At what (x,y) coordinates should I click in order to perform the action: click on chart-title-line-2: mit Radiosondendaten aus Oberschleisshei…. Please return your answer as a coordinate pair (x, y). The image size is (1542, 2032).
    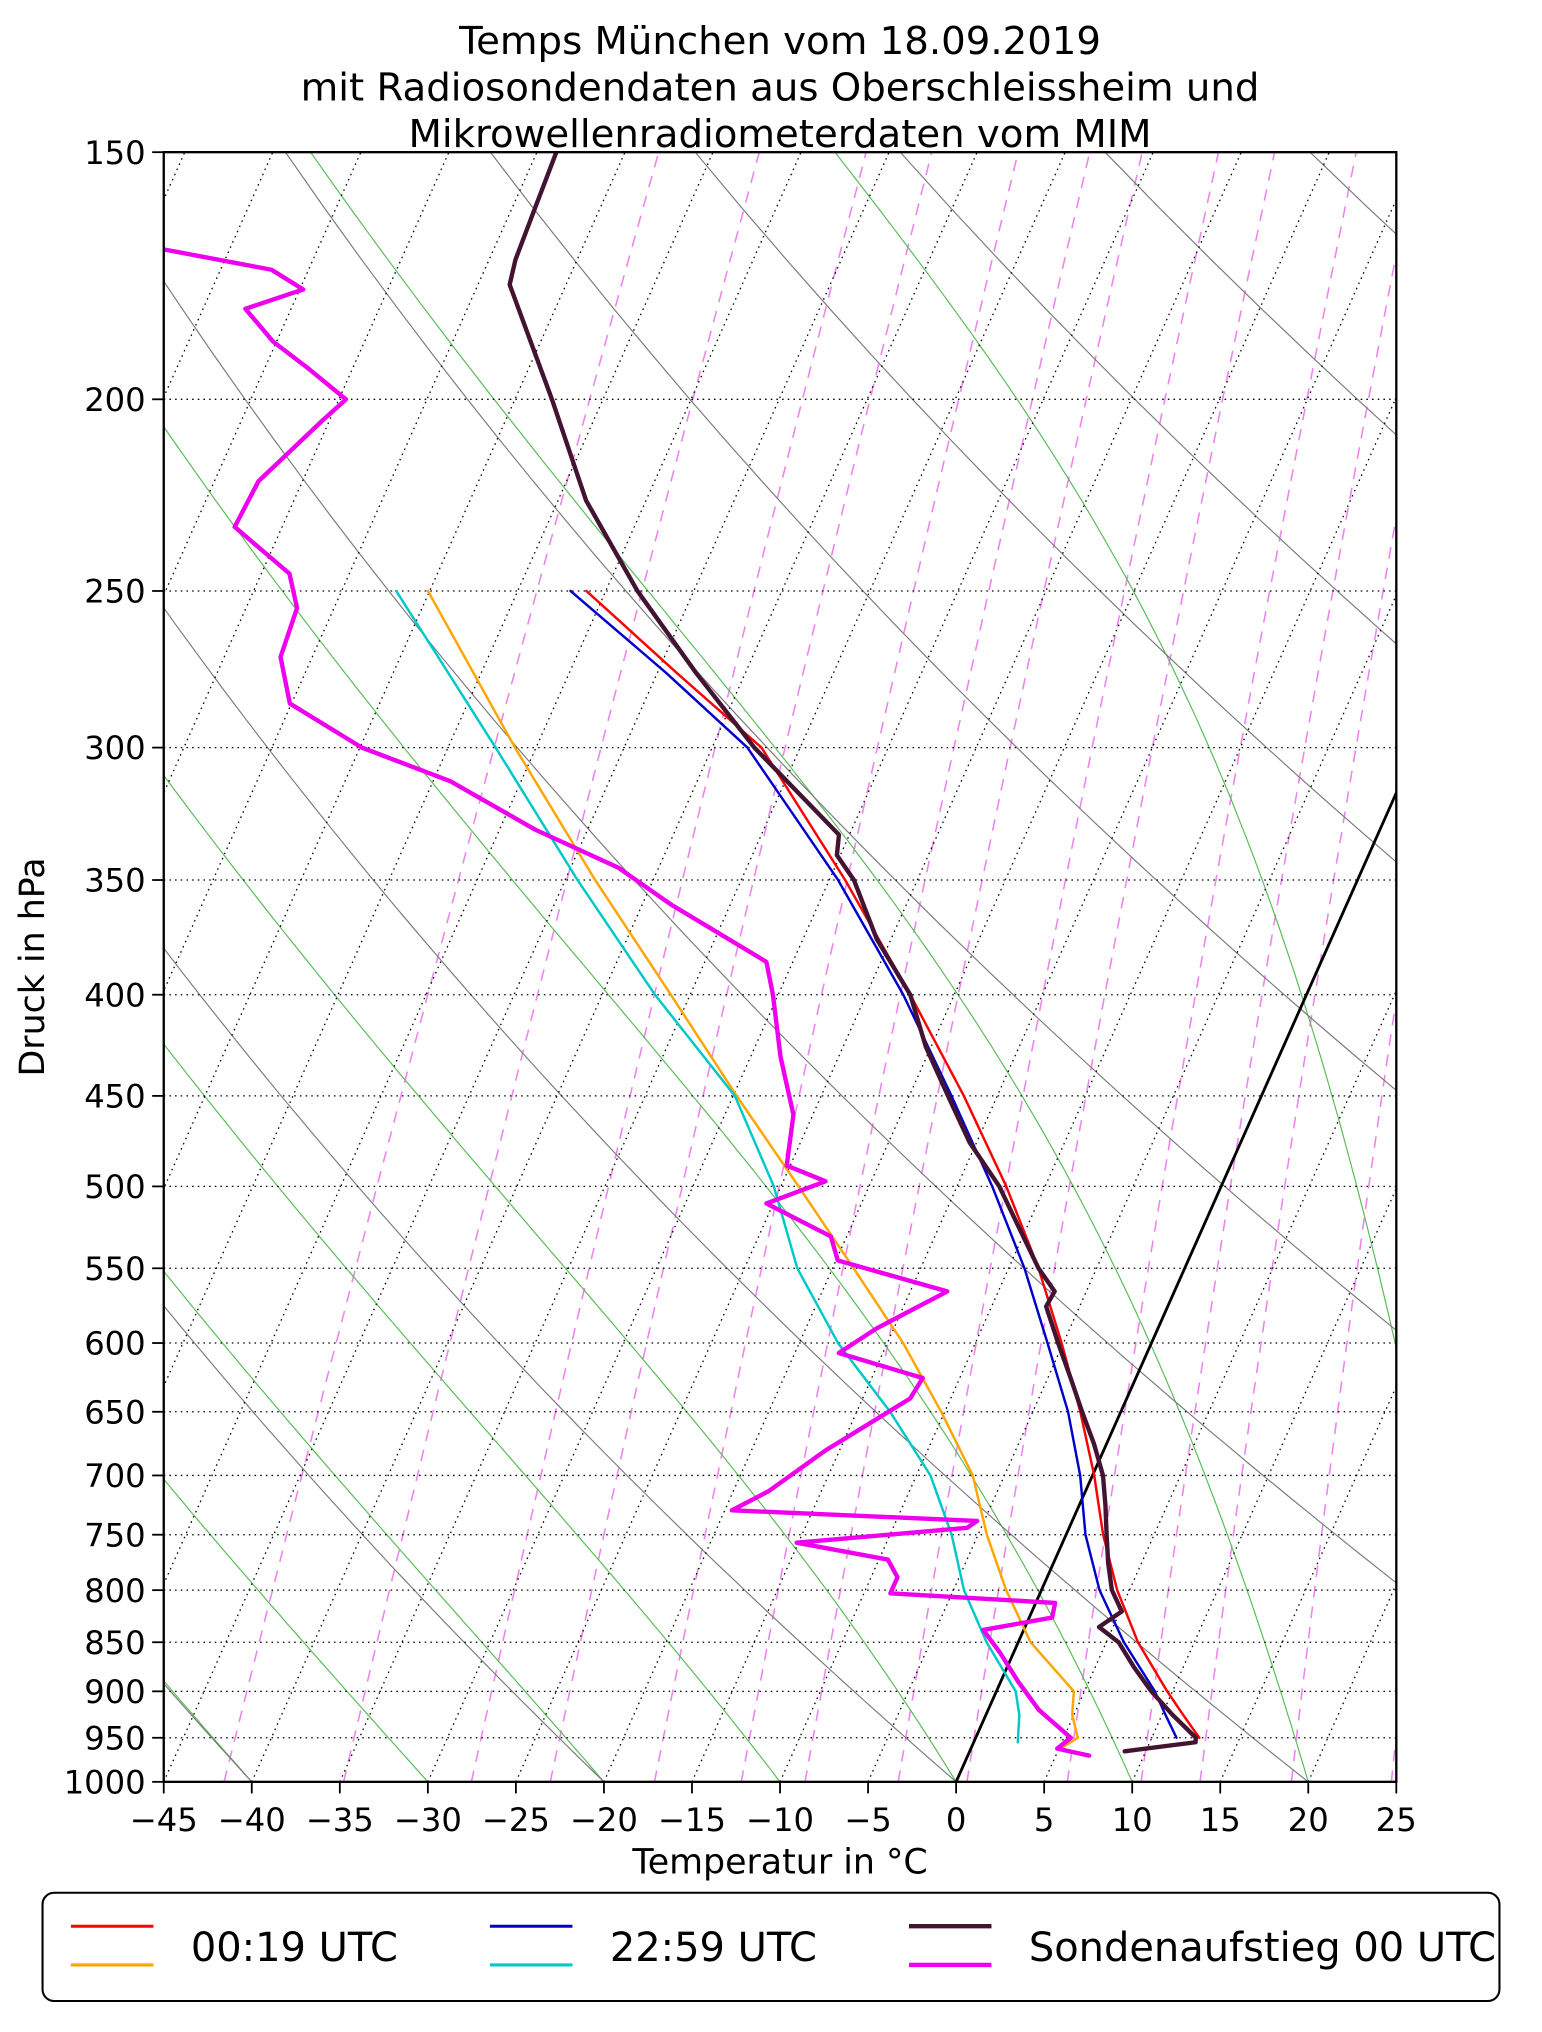
    Looking at the image, I should click on (780, 88).